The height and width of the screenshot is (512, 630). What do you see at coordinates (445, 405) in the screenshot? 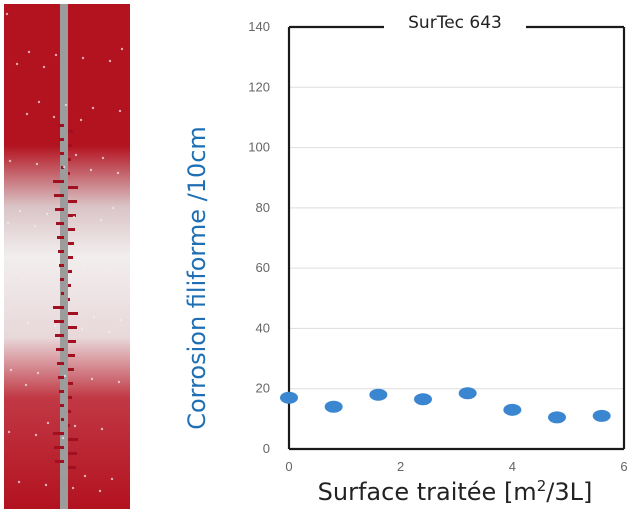
I see `data-points` at bounding box center [445, 405].